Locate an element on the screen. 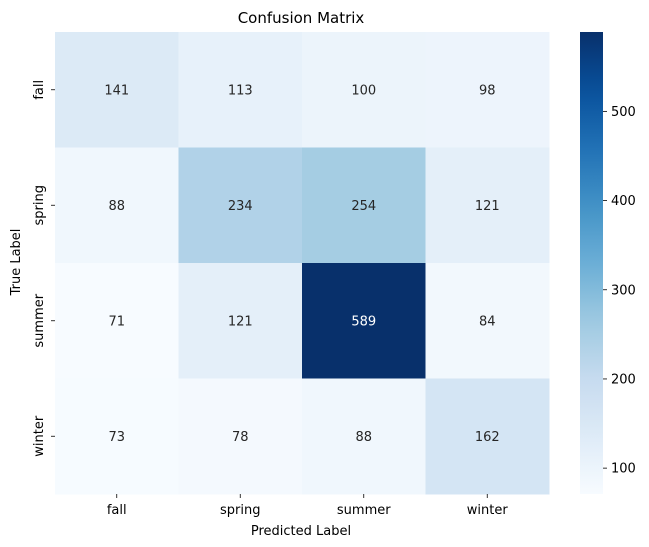 Image resolution: width=649 pixels, height=547 pixels. cell-value-label: 234 is located at coordinates (240, 206).